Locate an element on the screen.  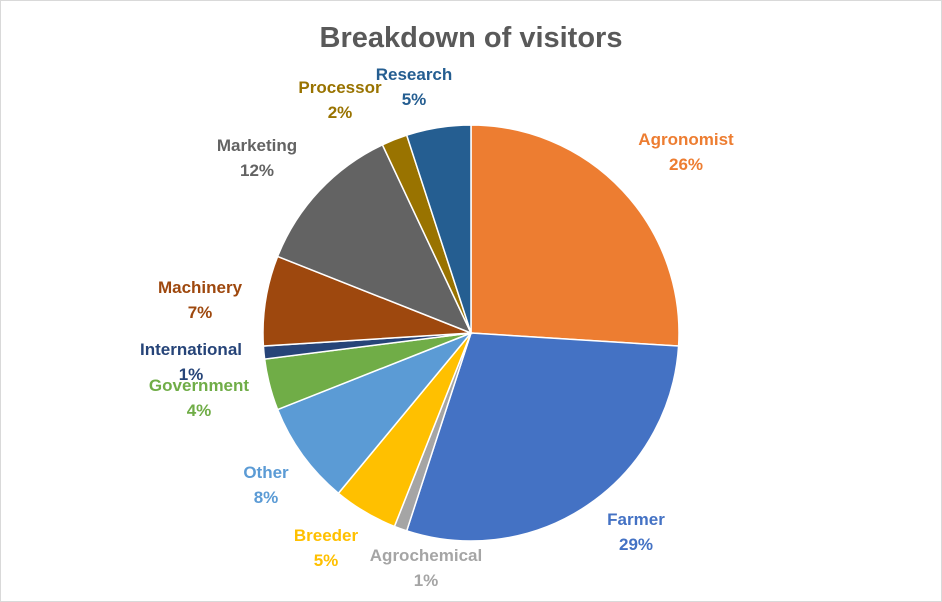
slice-label-research: Research is located at coordinates (414, 74).